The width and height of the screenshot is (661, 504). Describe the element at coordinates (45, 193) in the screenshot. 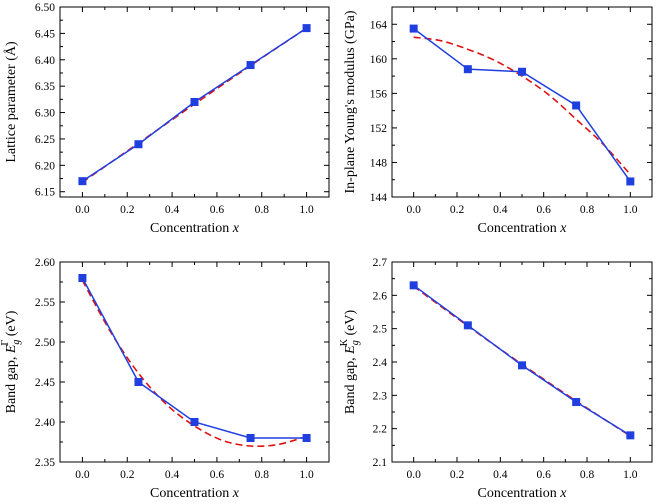

I see `y-tick-label: 6.15` at that location.